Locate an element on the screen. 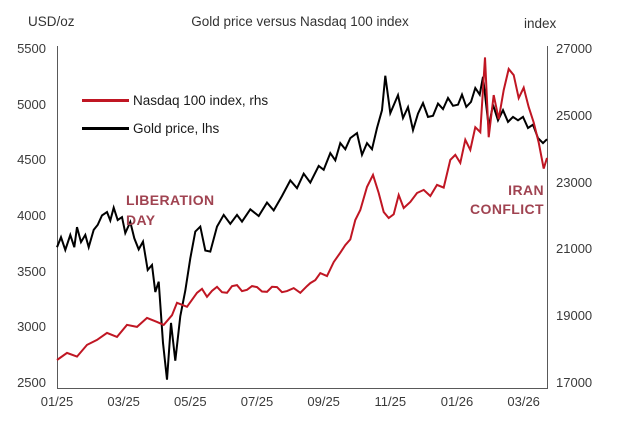 The height and width of the screenshot is (445, 619). legend-item-gold: Gold price, lhs is located at coordinates (175, 128).